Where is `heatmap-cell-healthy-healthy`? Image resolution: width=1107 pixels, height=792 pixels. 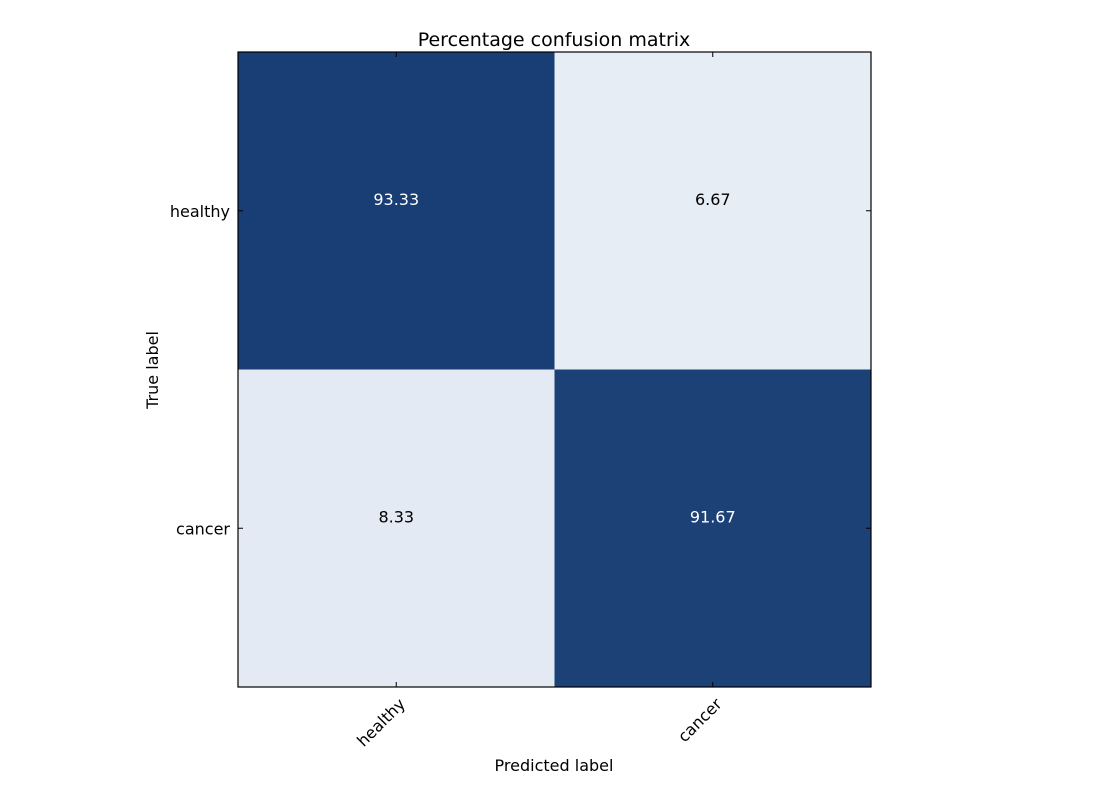 heatmap-cell-healthy-healthy is located at coordinates (396, 211).